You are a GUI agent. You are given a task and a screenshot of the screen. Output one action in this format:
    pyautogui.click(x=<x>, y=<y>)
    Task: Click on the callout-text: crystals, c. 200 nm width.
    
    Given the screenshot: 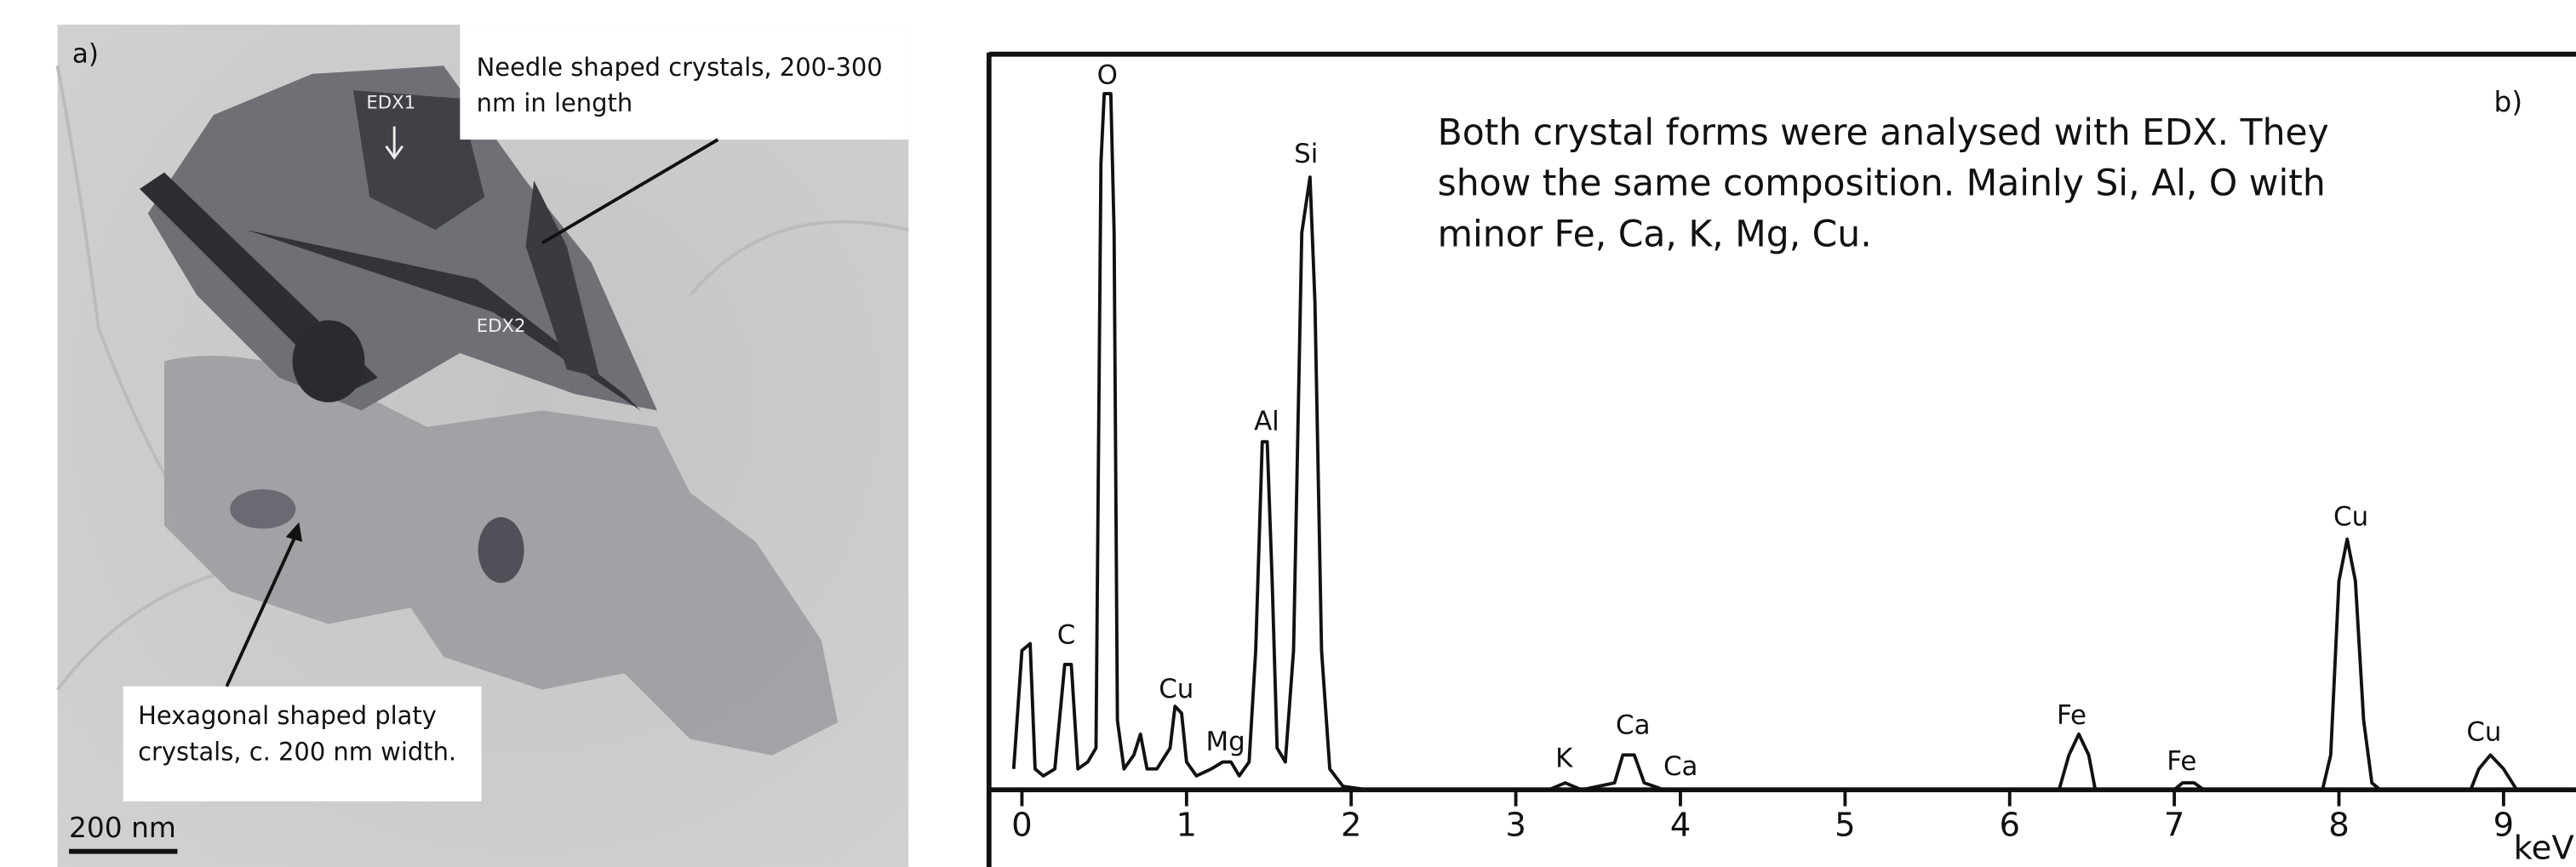 What is the action you would take?
    pyautogui.click(x=297, y=753)
    